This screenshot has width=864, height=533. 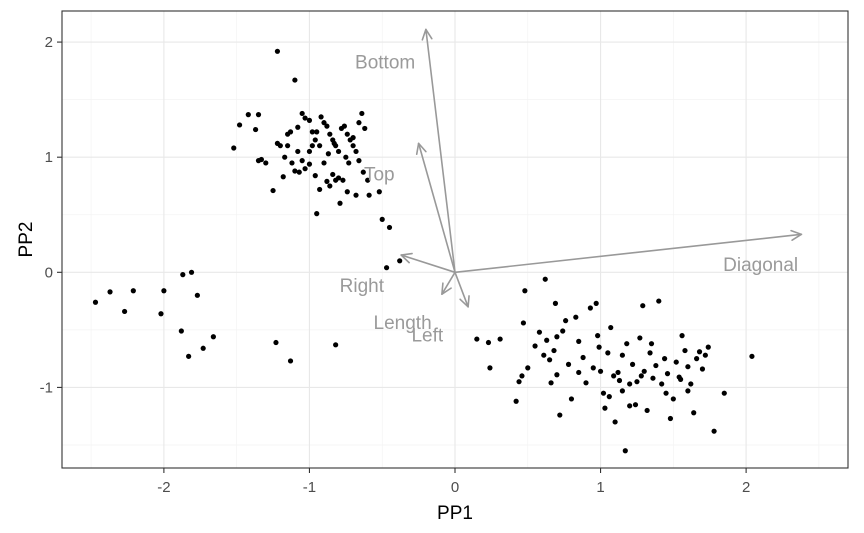 What do you see at coordinates (428, 263) in the screenshot?
I see `loading-arrow-right` at bounding box center [428, 263].